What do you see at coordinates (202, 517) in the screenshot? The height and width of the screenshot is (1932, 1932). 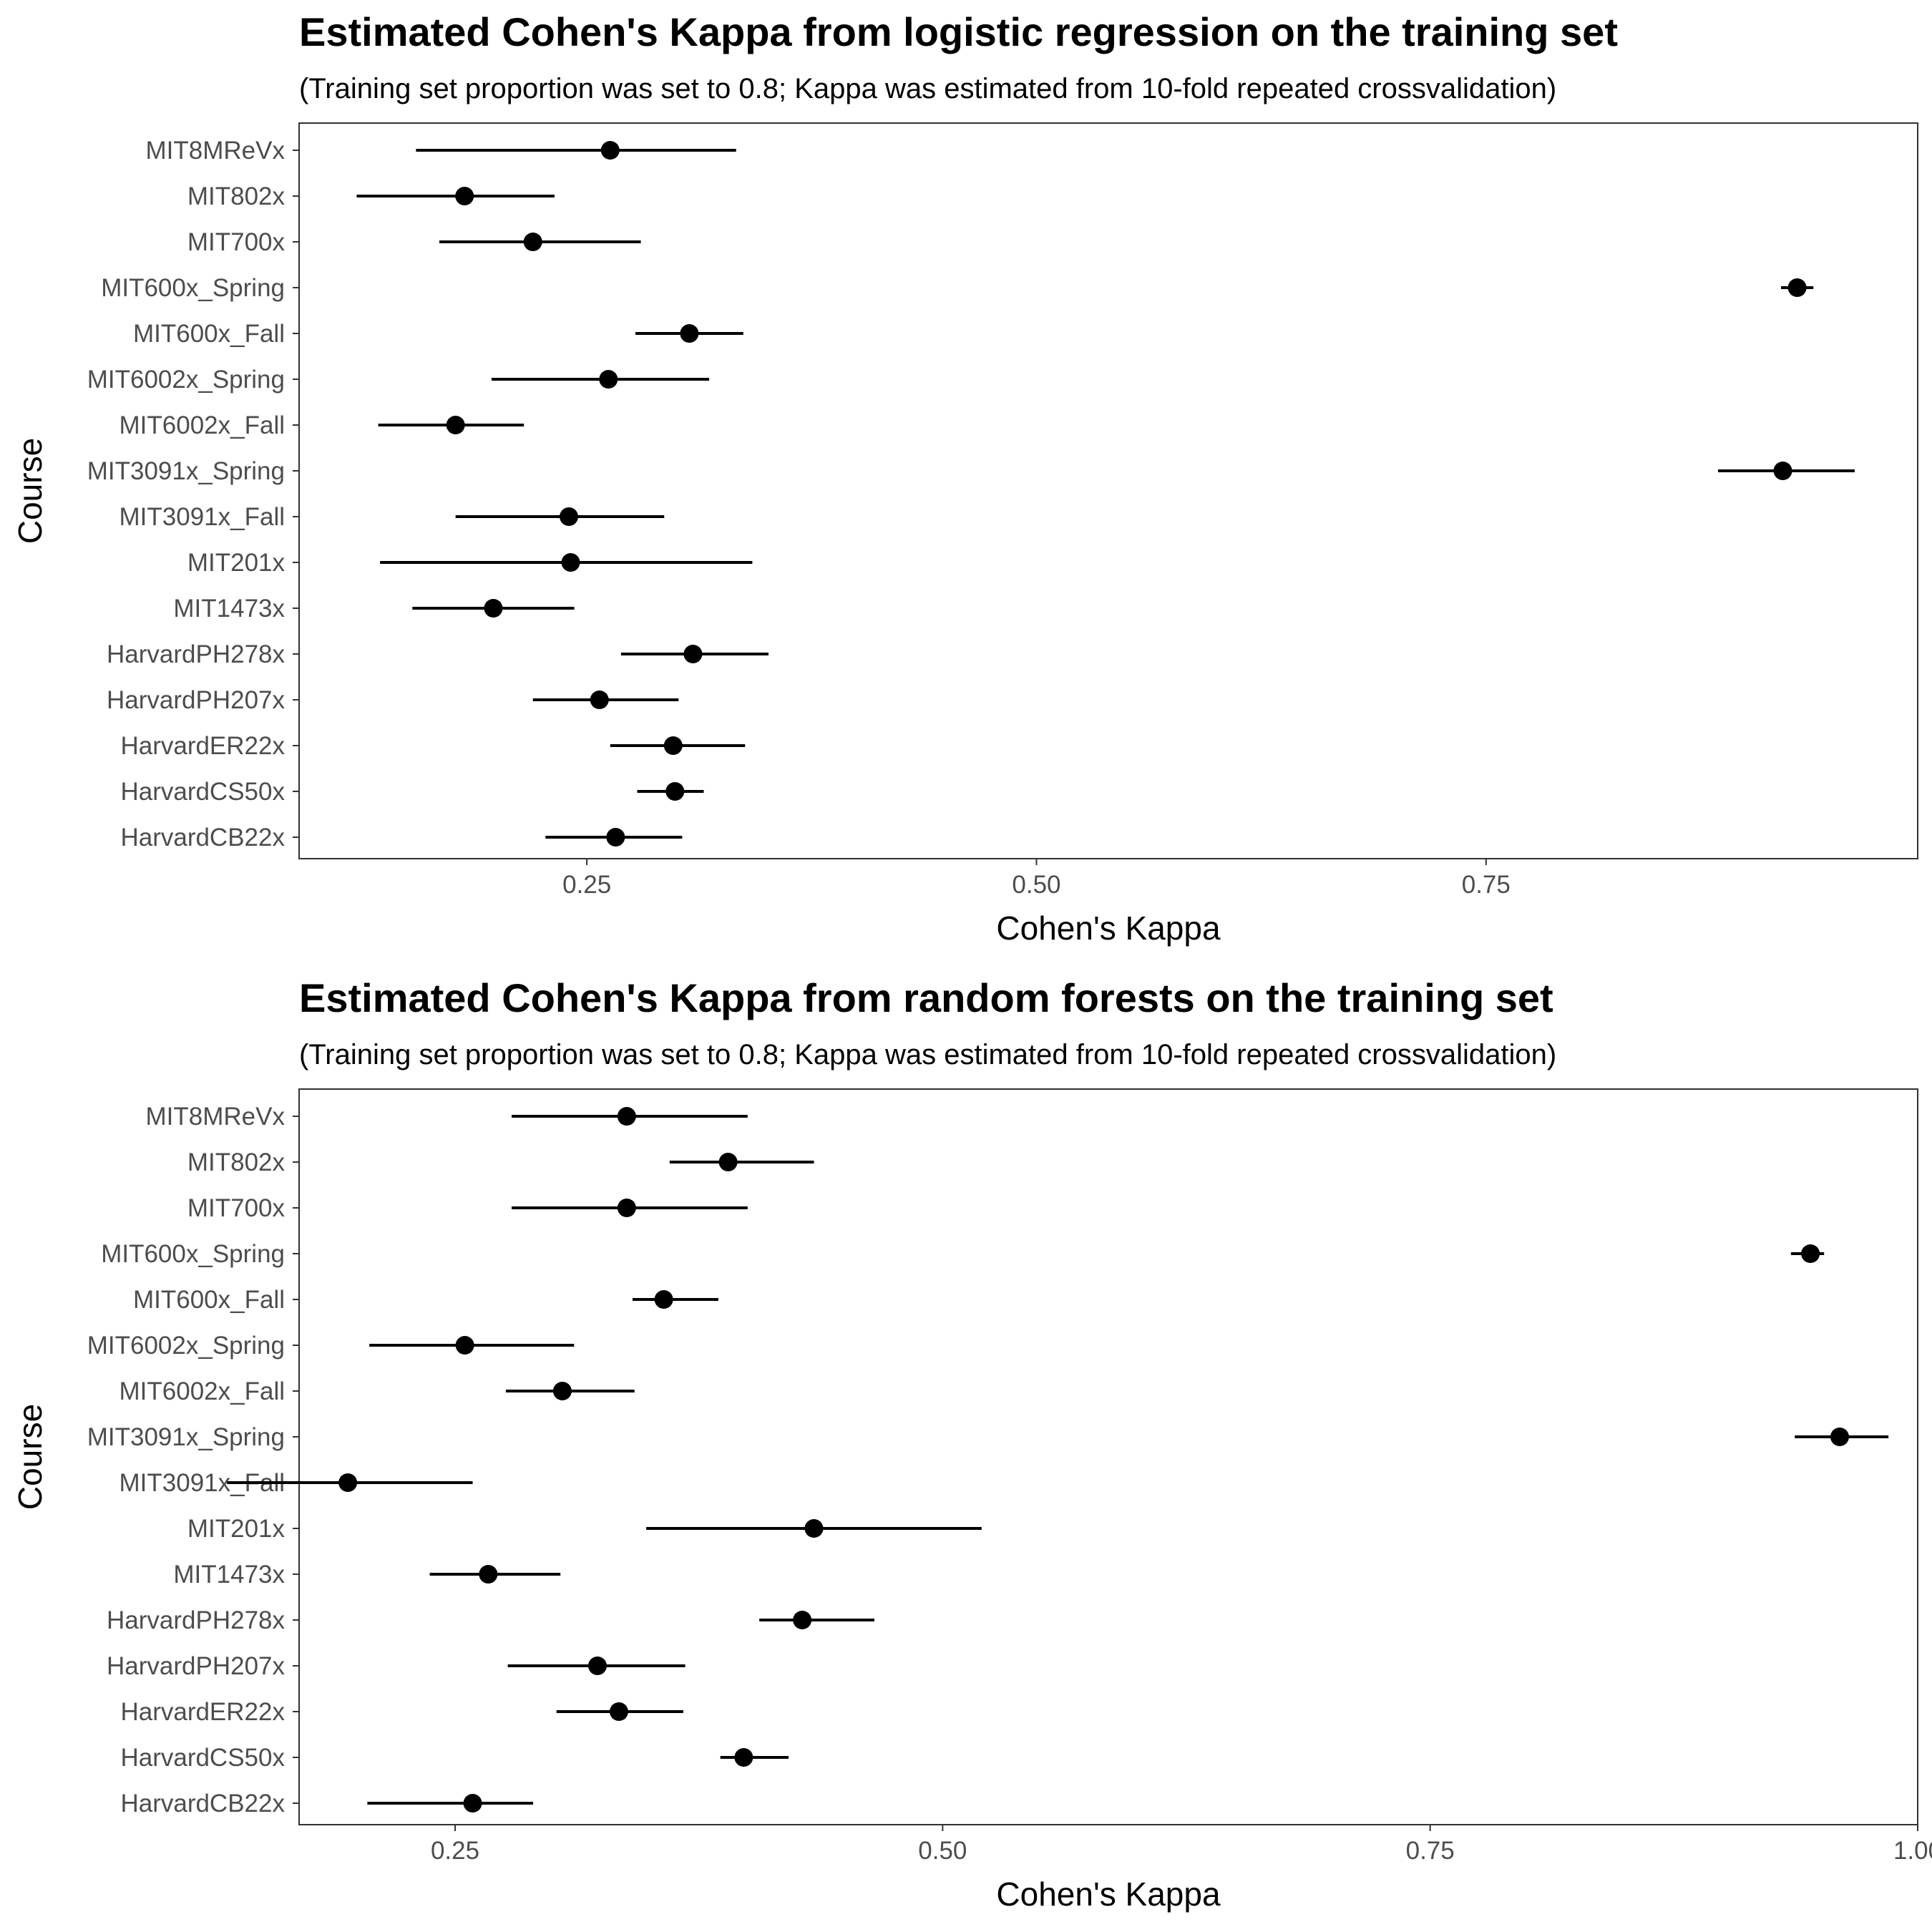 I see `y-tick-label: MIT3091x_Fall` at bounding box center [202, 517].